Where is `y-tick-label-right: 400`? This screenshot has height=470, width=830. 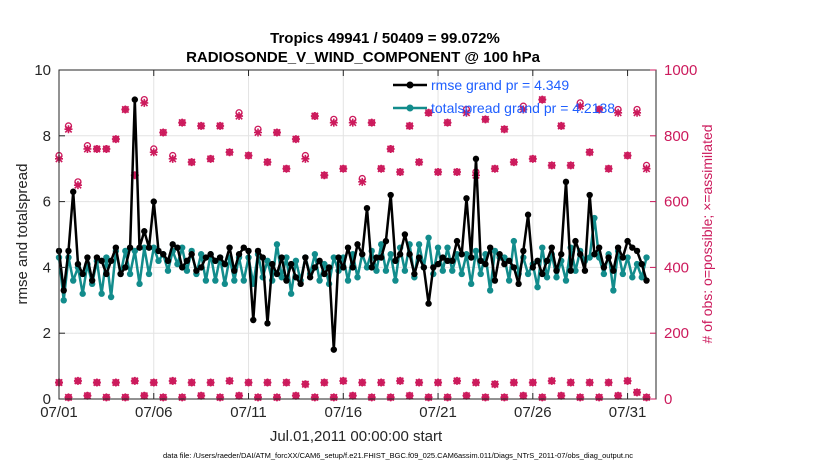 y-tick-label-right: 400 is located at coordinates (676, 267).